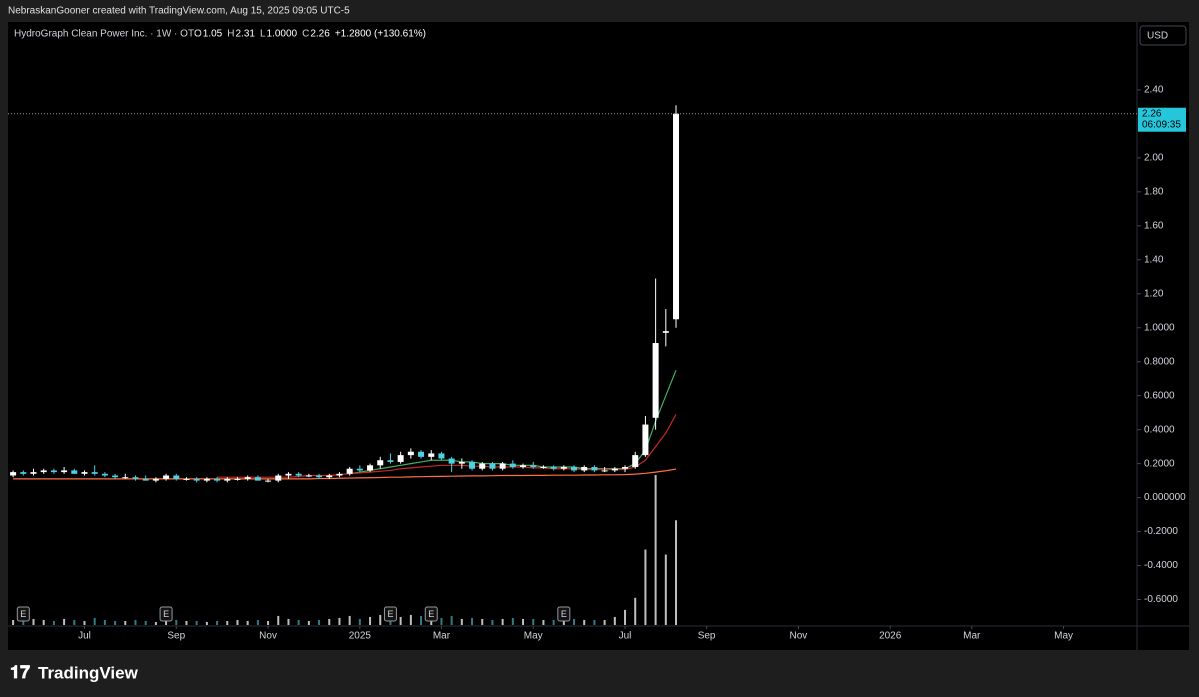 The height and width of the screenshot is (697, 1199). Describe the element at coordinates (84, 636) in the screenshot. I see `x-tick-label: Jul` at that location.